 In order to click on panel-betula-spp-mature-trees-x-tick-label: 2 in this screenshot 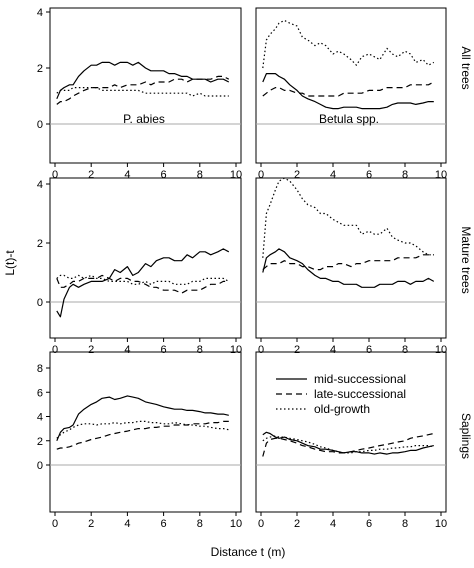, I will do `click(297, 350)`.